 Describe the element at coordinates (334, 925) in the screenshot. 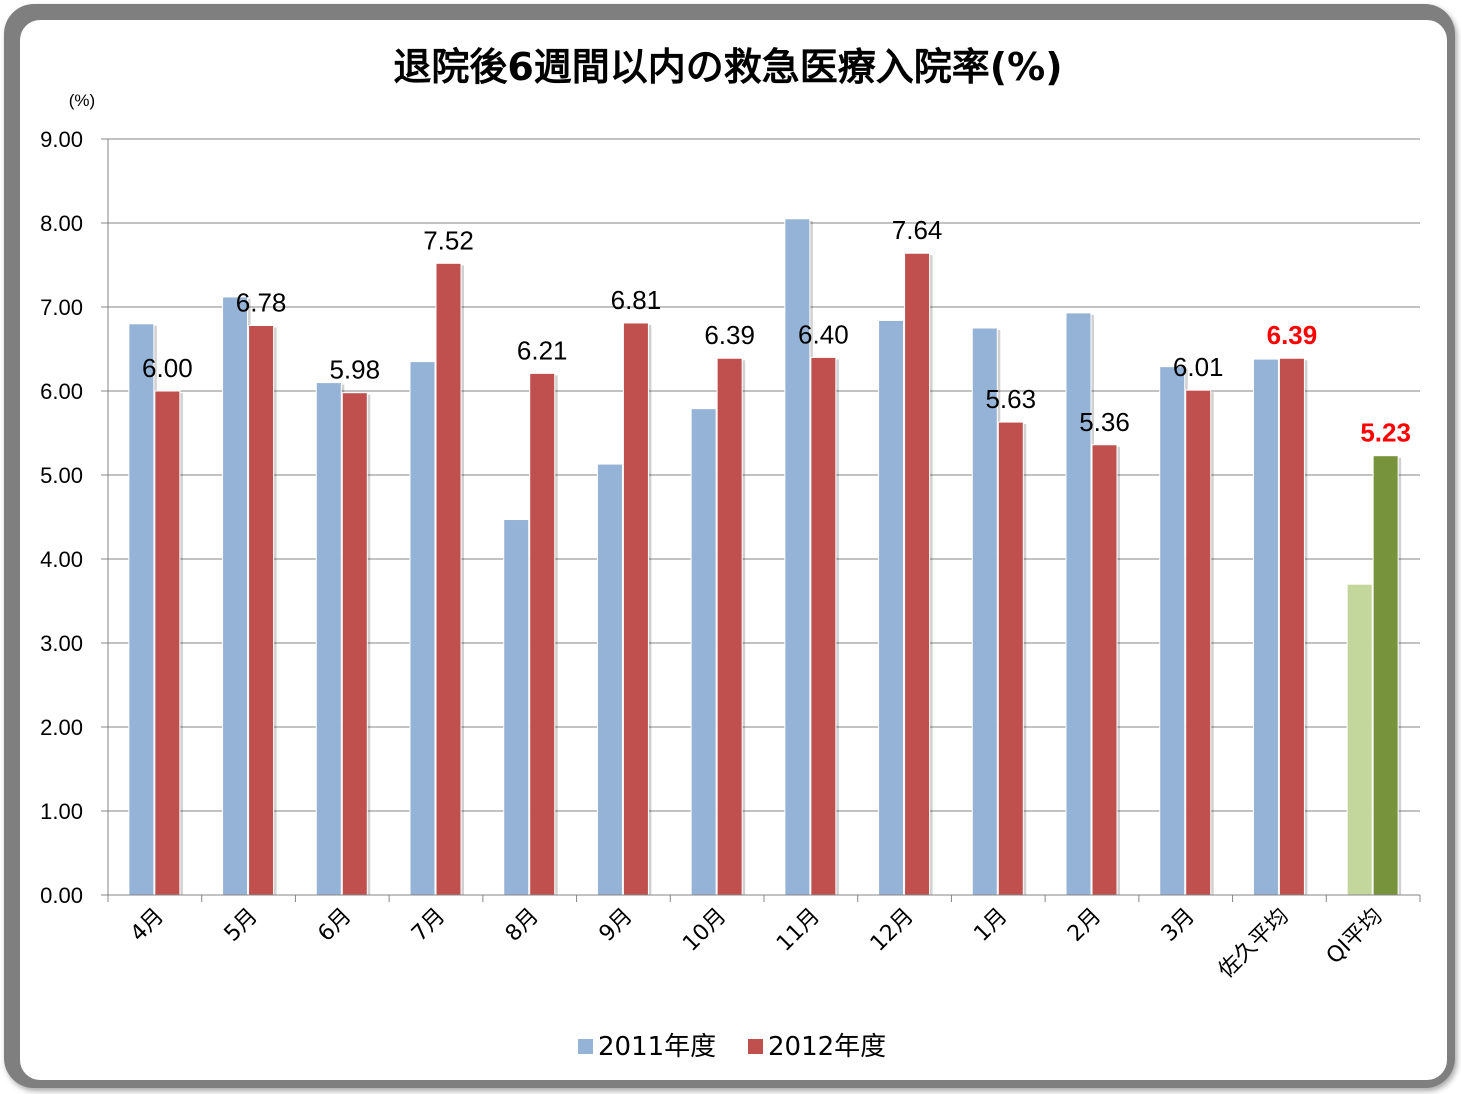

I see `x-category-label: 6月` at that location.